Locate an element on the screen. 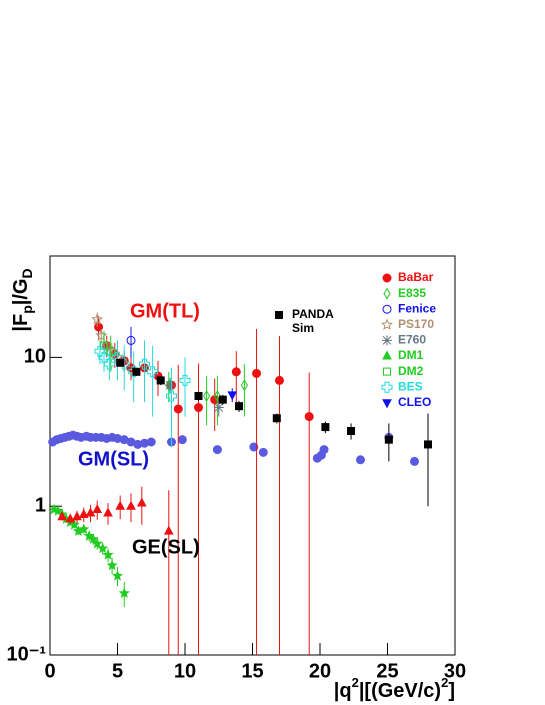 This screenshot has width=545, height=705. x-tick-label: 10 is located at coordinates (185, 671).